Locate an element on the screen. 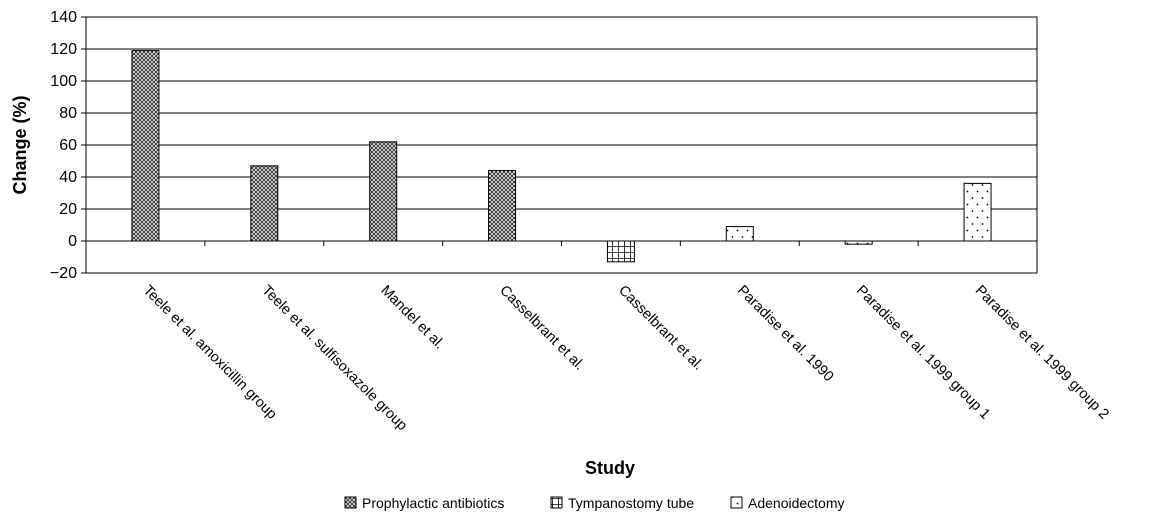 Image resolution: width=1151 pixels, height=520 pixels. legend-label: Adenoidectomy is located at coordinates (796, 503).